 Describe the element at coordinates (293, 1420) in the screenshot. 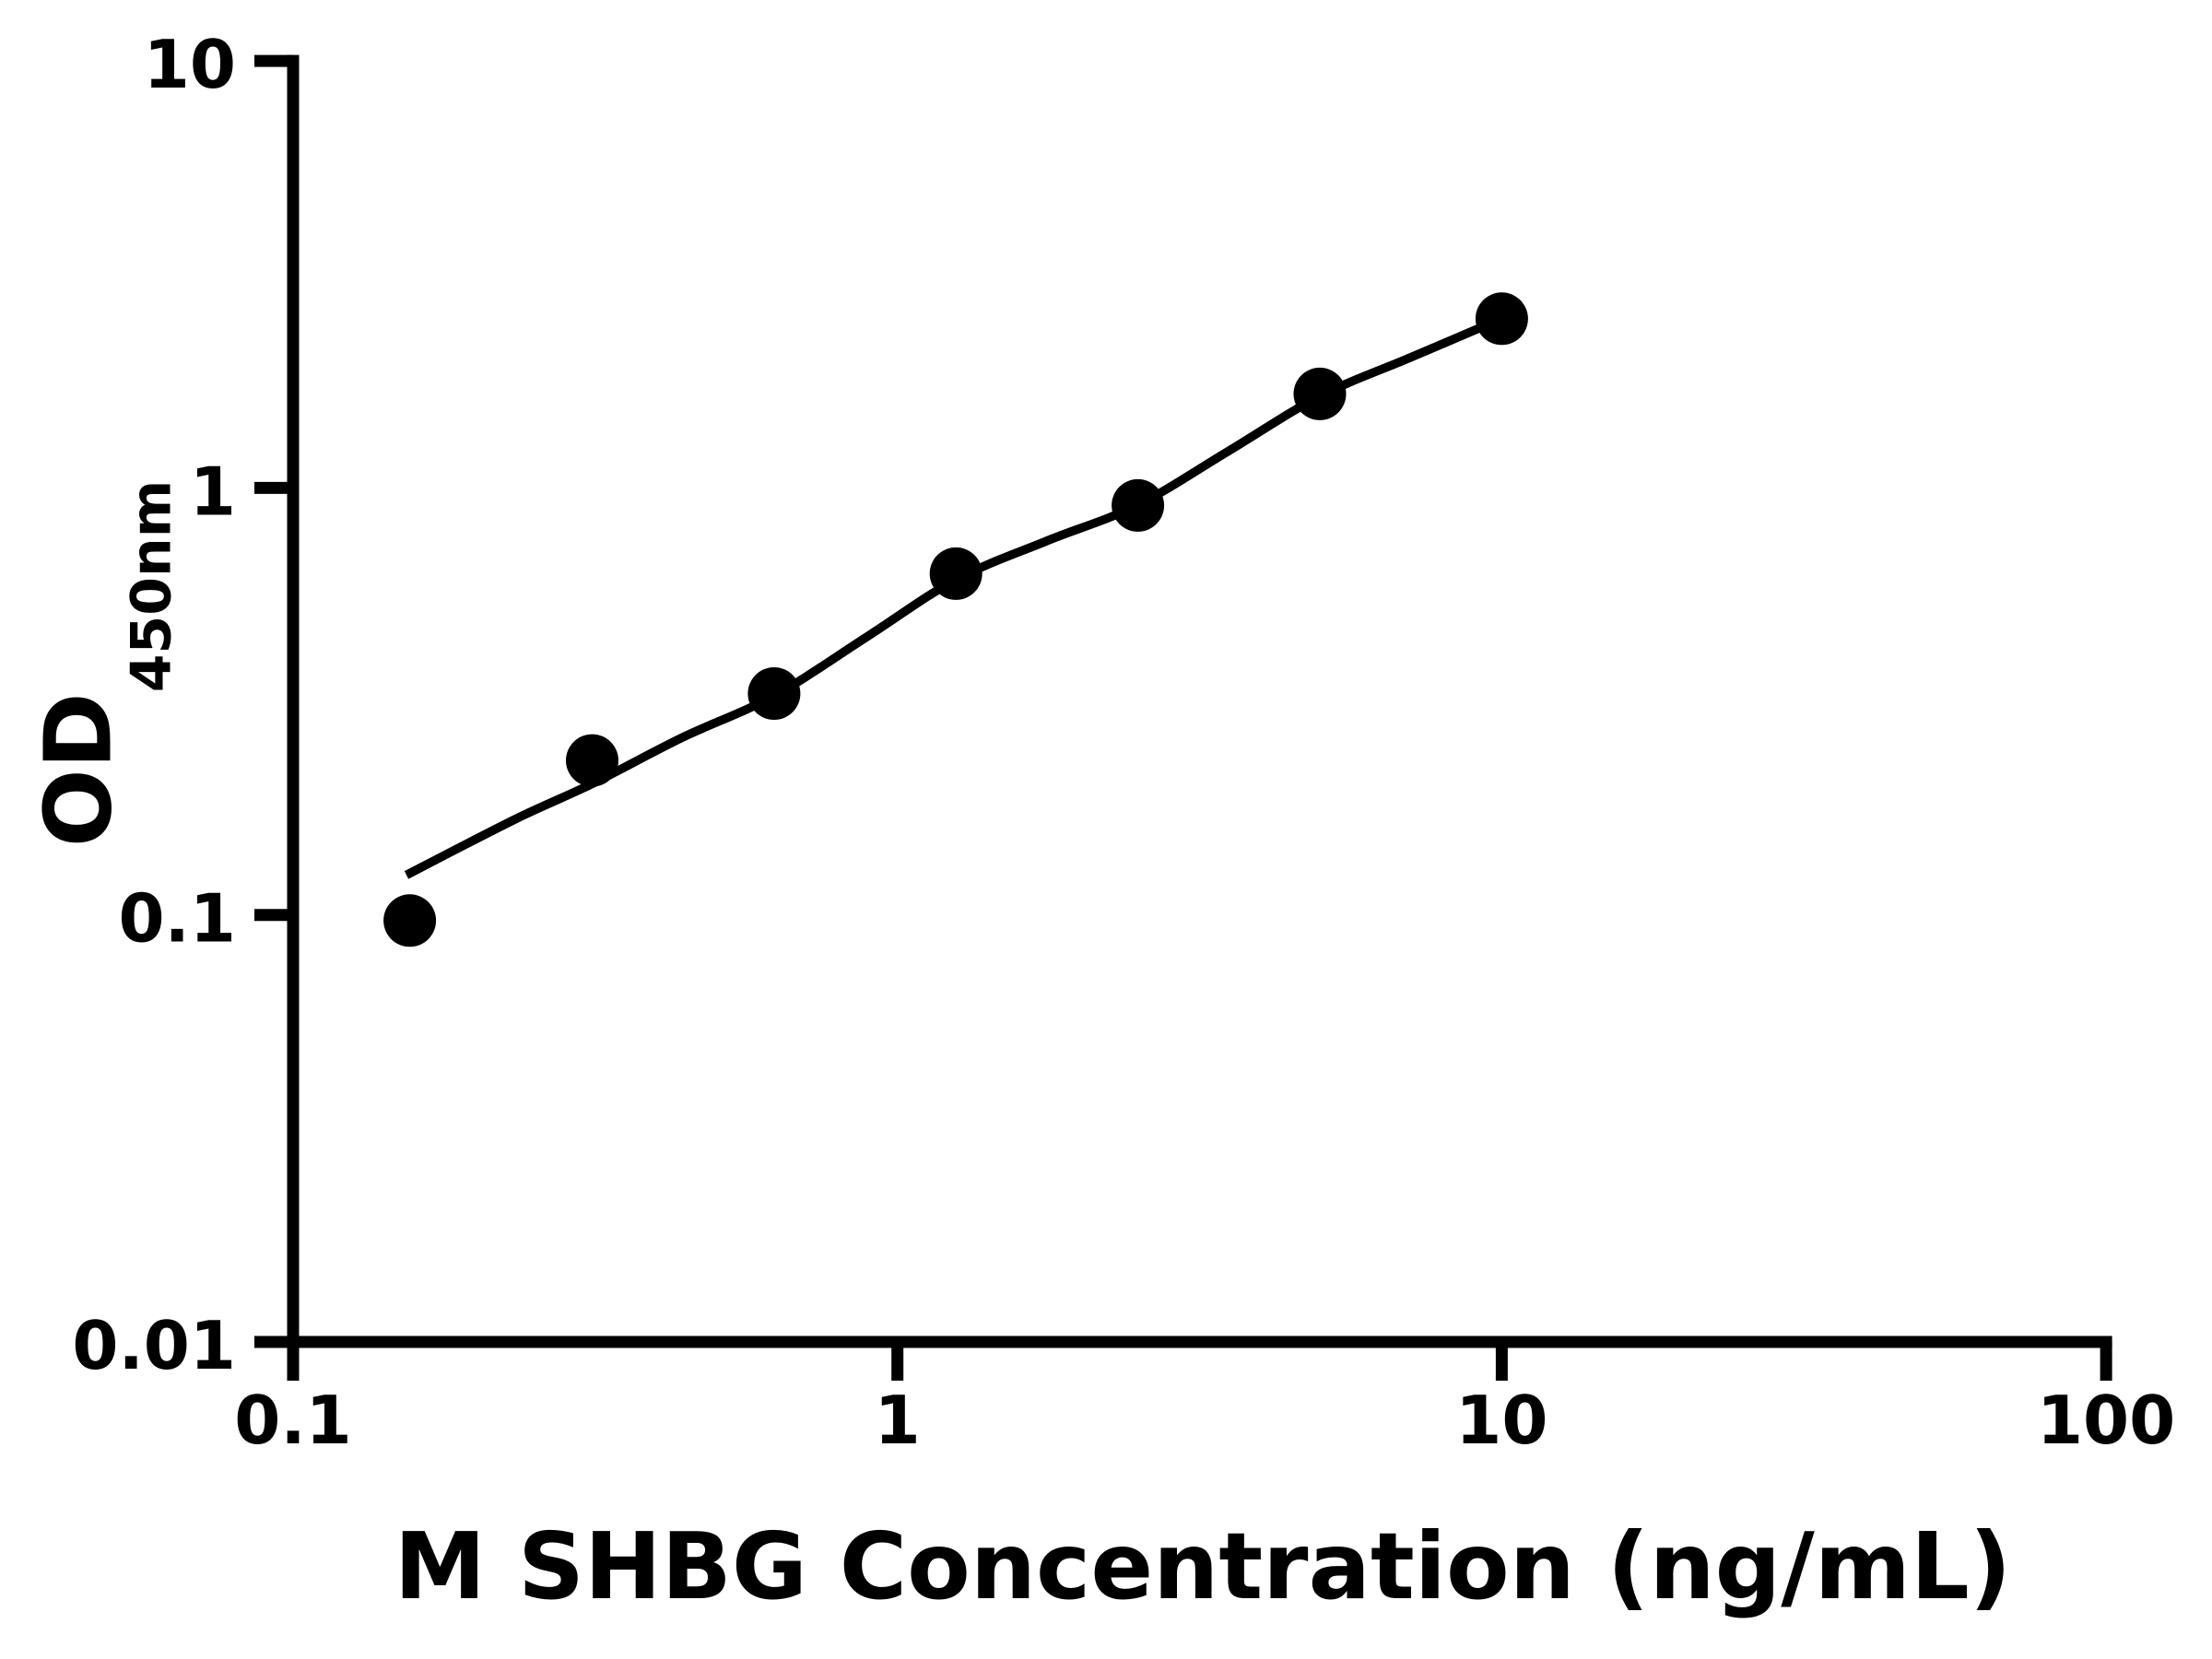

I see `x-tick-label: 0.1` at that location.